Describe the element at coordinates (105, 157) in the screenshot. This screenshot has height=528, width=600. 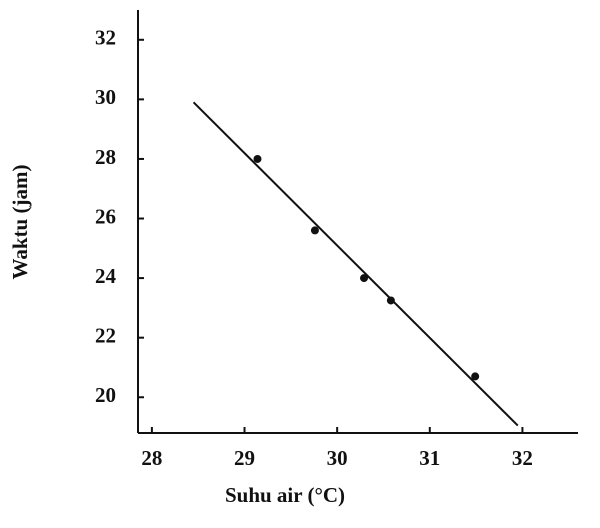
I see `y-tick-label: 28` at that location.